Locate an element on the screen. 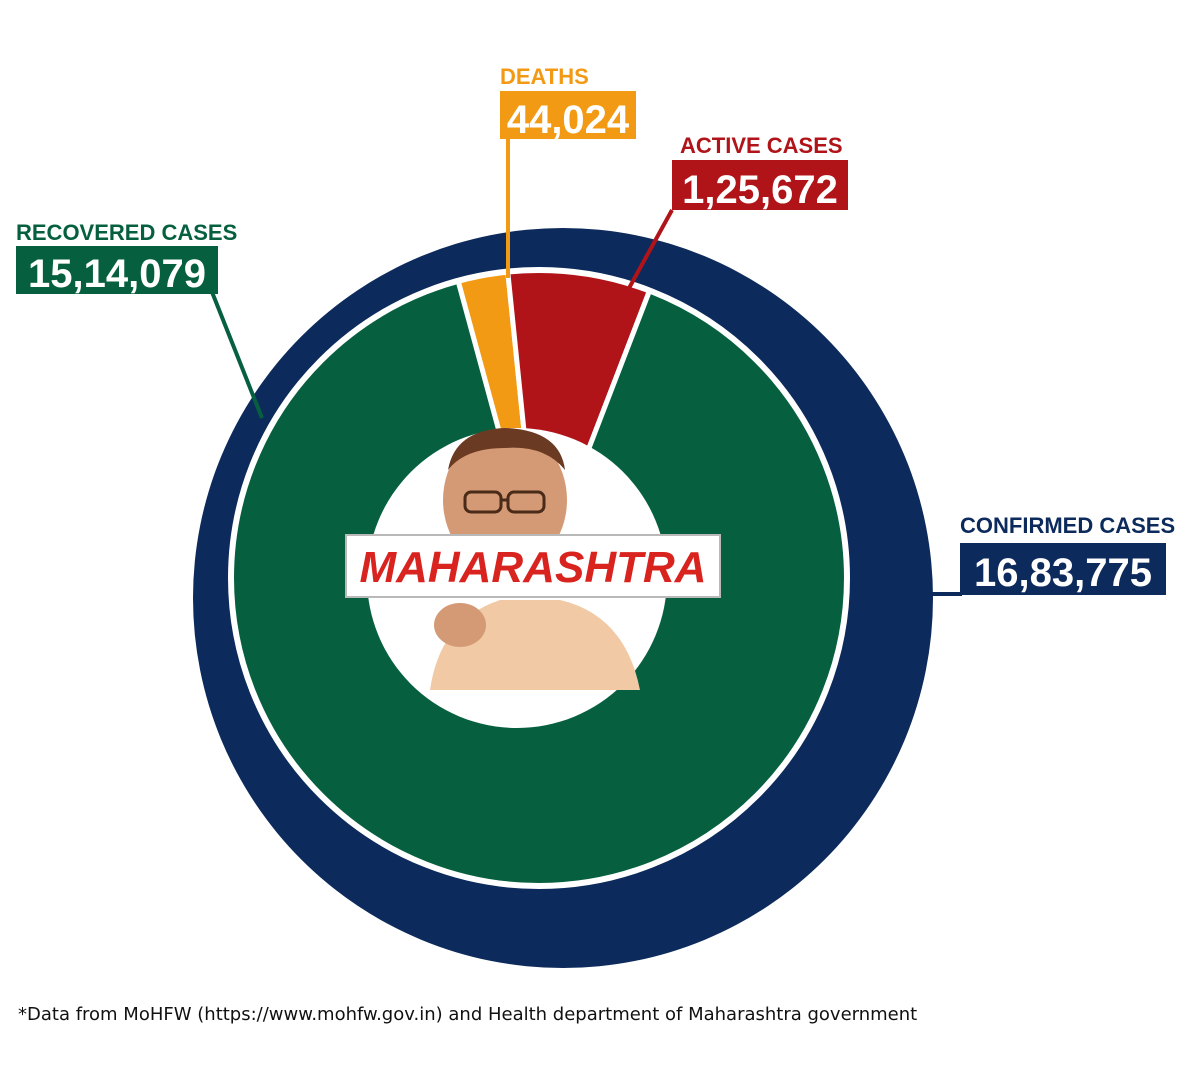 Image resolution: width=1182 pixels, height=1080 pixels. recovered-label: RECOVERED CASES is located at coordinates (126, 232).